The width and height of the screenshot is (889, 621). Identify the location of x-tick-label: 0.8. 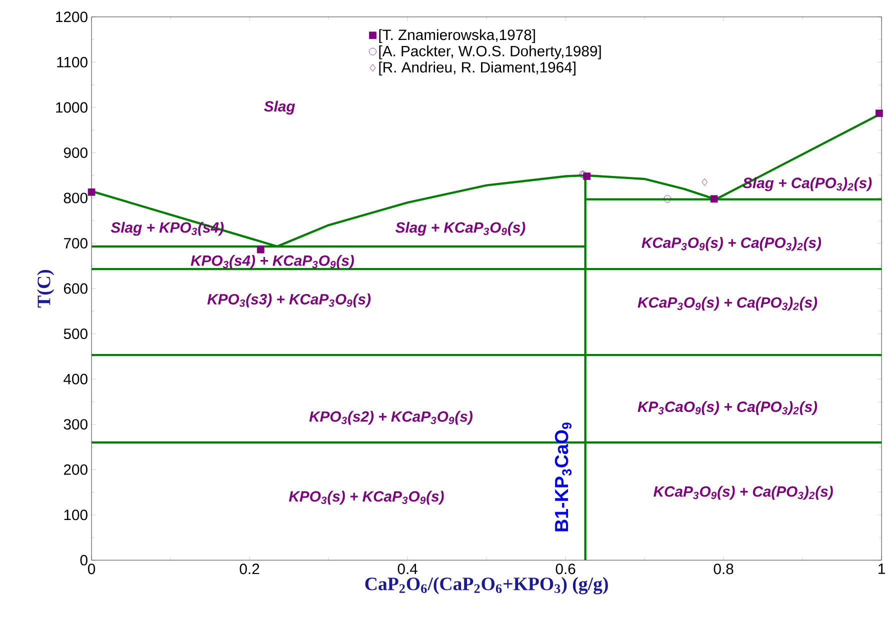
(724, 569).